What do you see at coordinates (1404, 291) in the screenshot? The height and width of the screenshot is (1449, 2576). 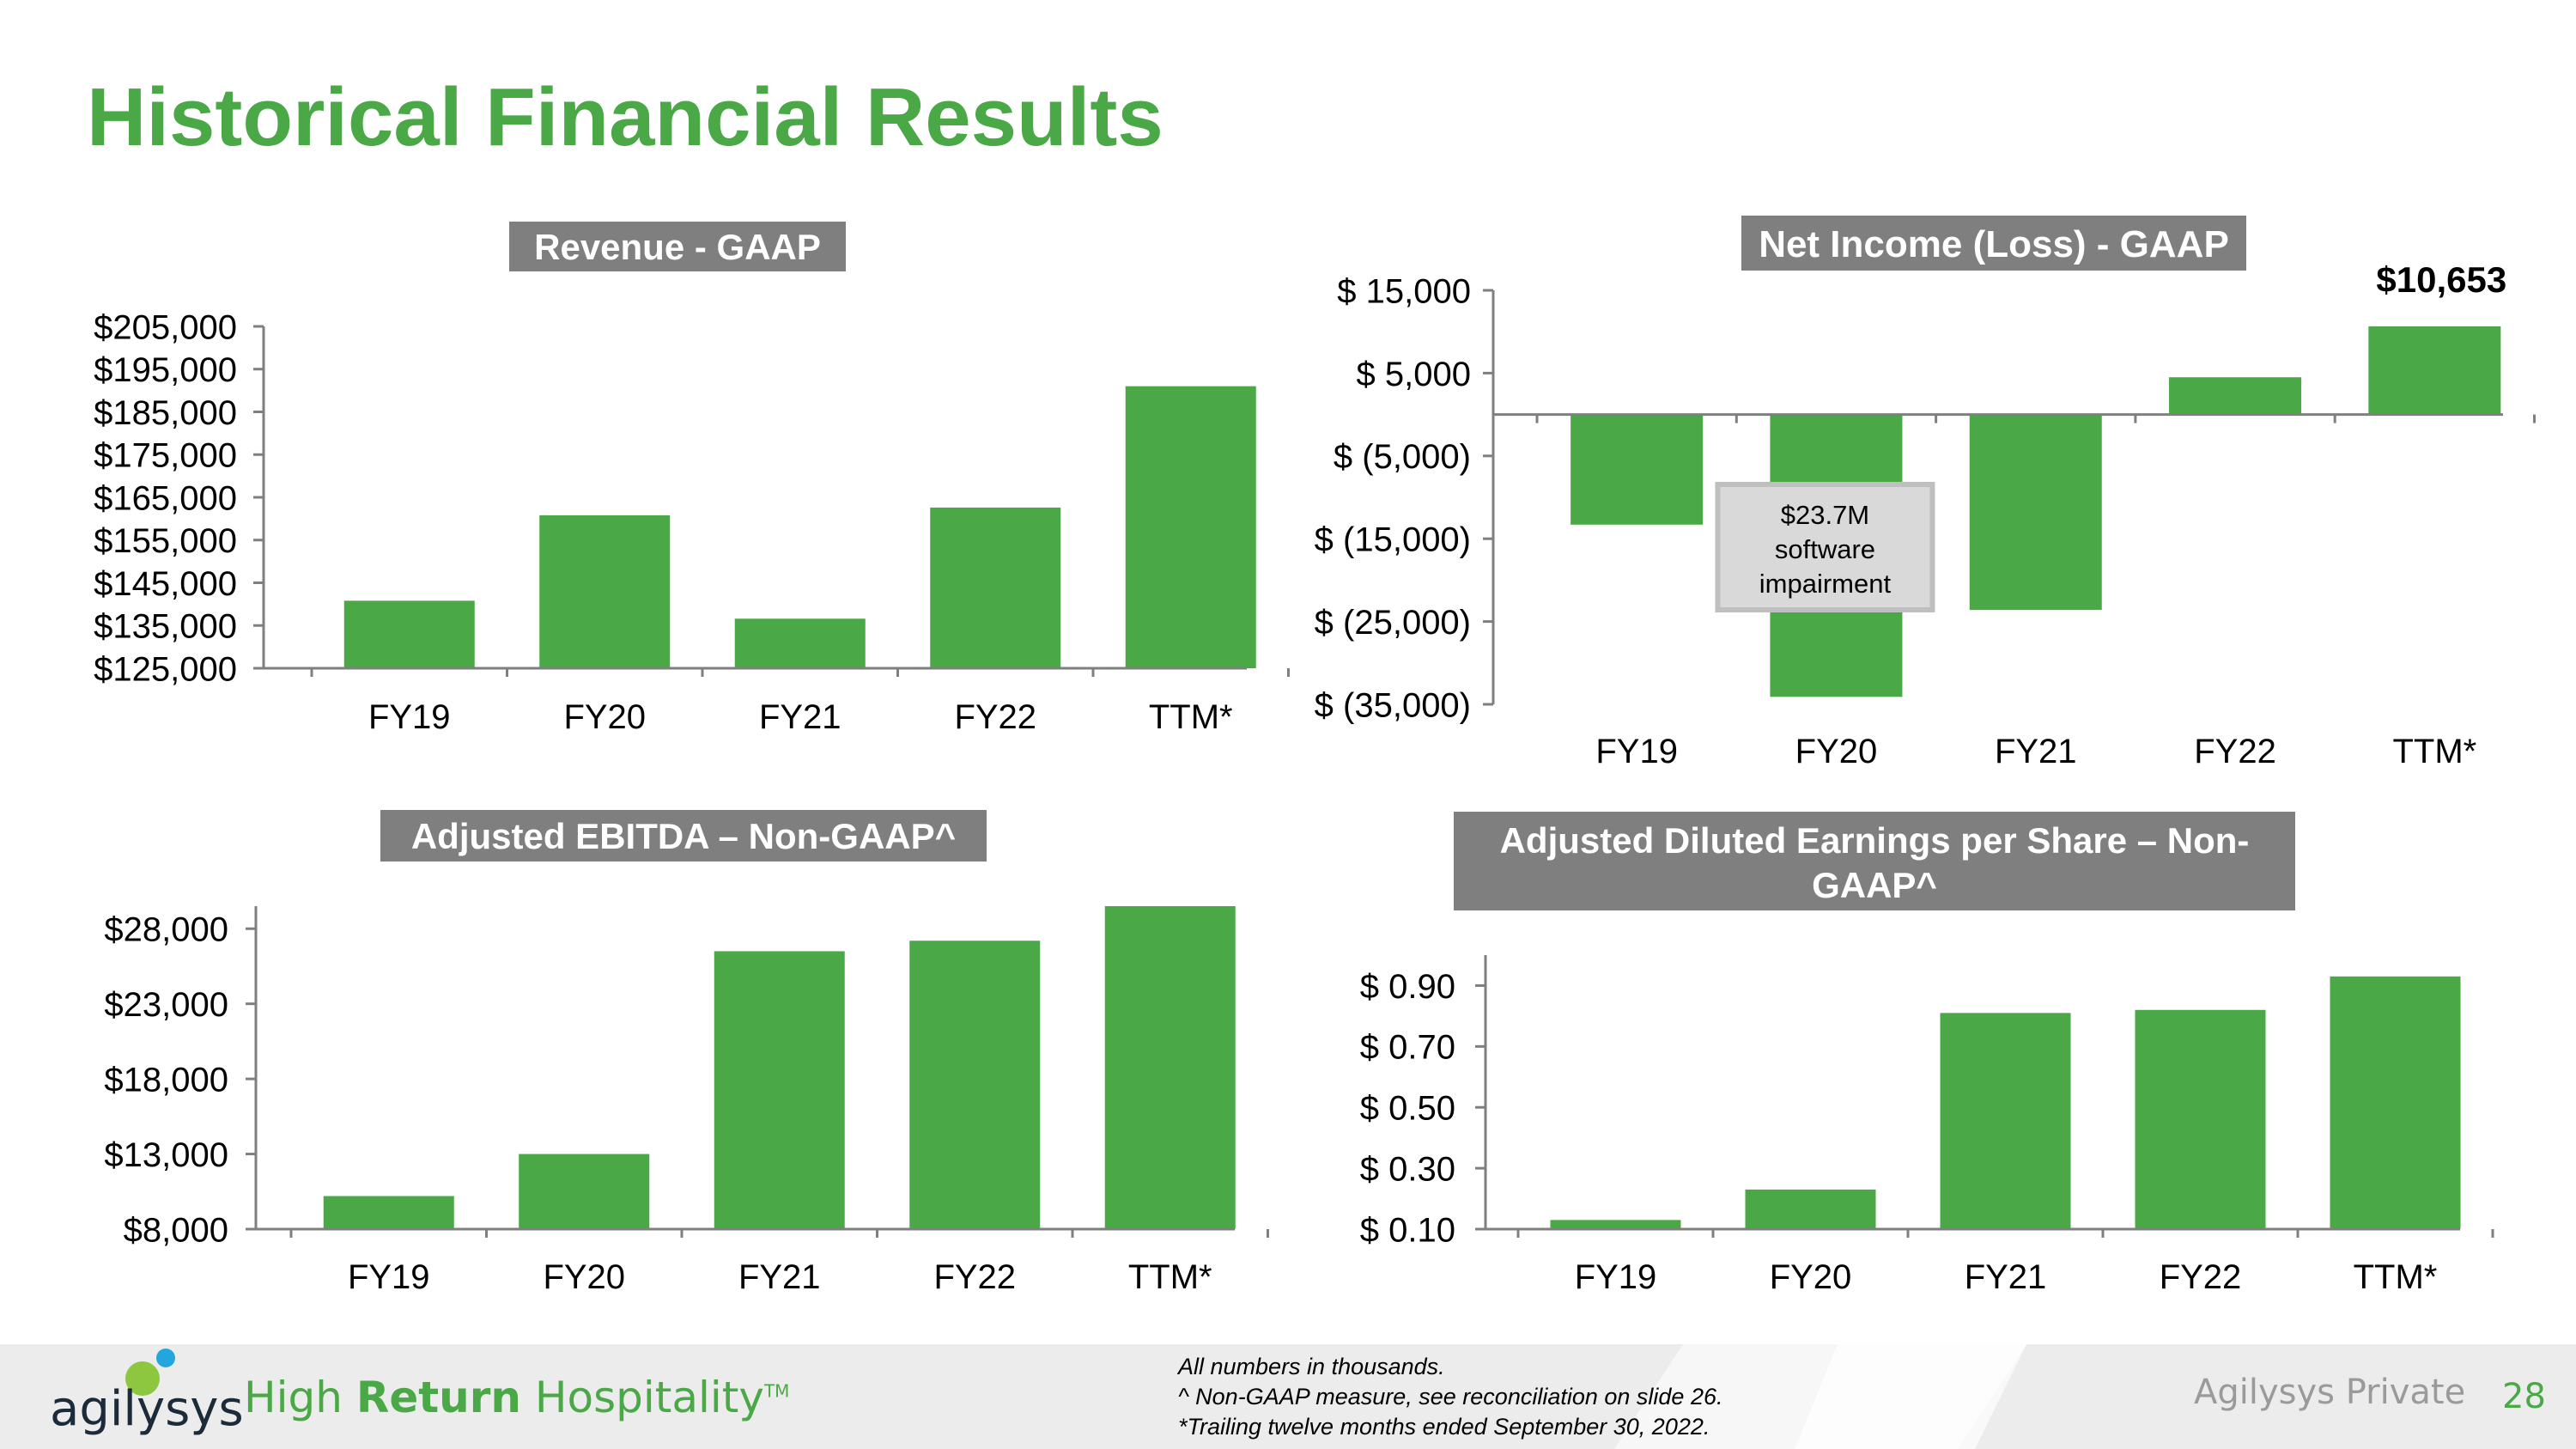 I see `y-tick-label: $ 15,000` at bounding box center [1404, 291].